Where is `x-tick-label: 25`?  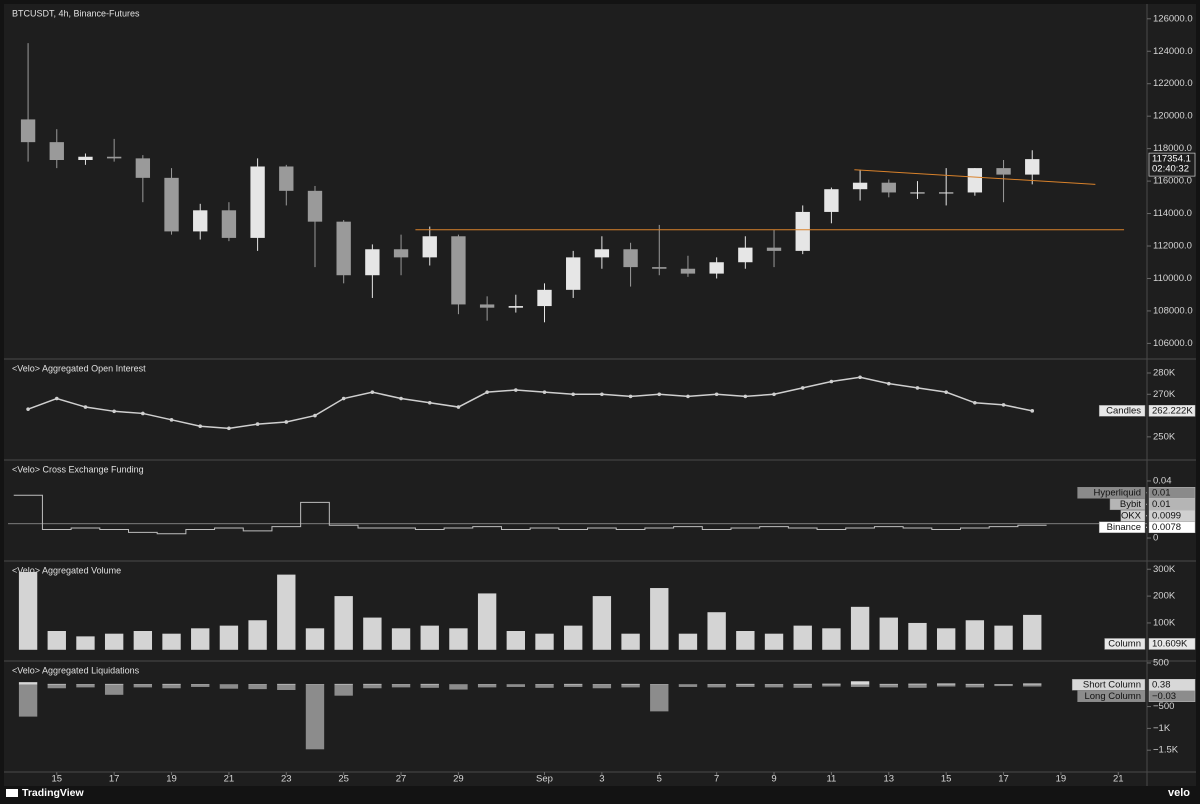
x-tick-label: 25 is located at coordinates (343, 779).